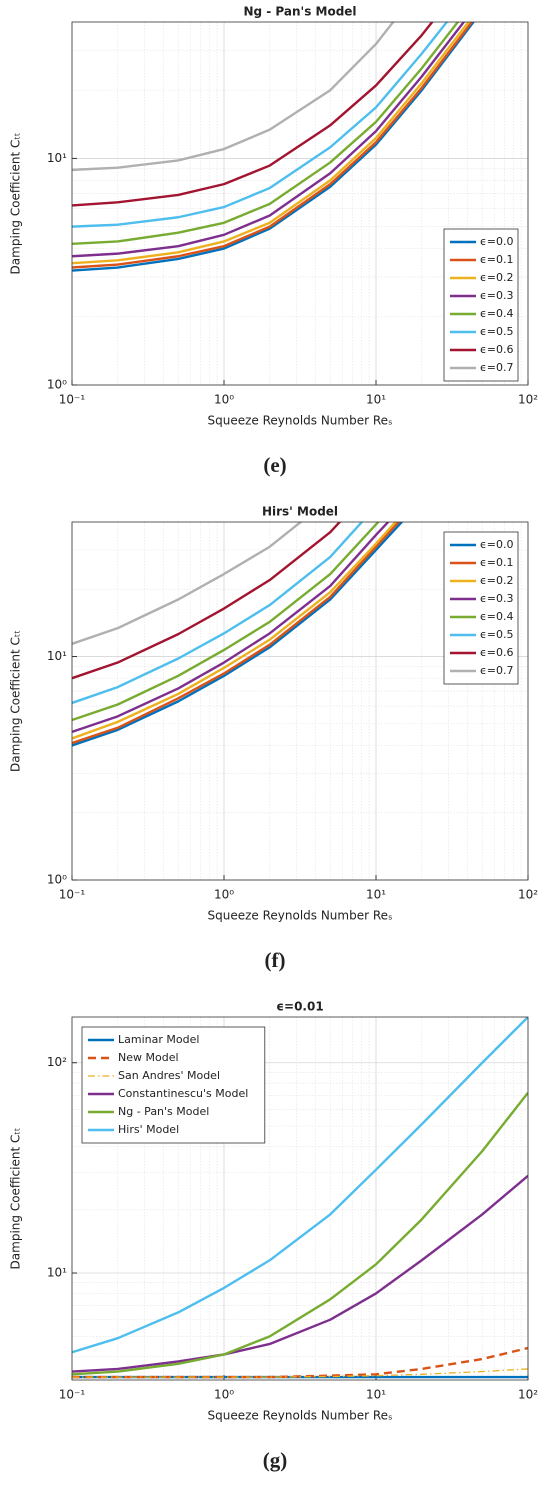 The height and width of the screenshot is (1486, 550). Describe the element at coordinates (163, 1111) in the screenshot. I see `legend-label: Ng - Pan's Model` at that location.